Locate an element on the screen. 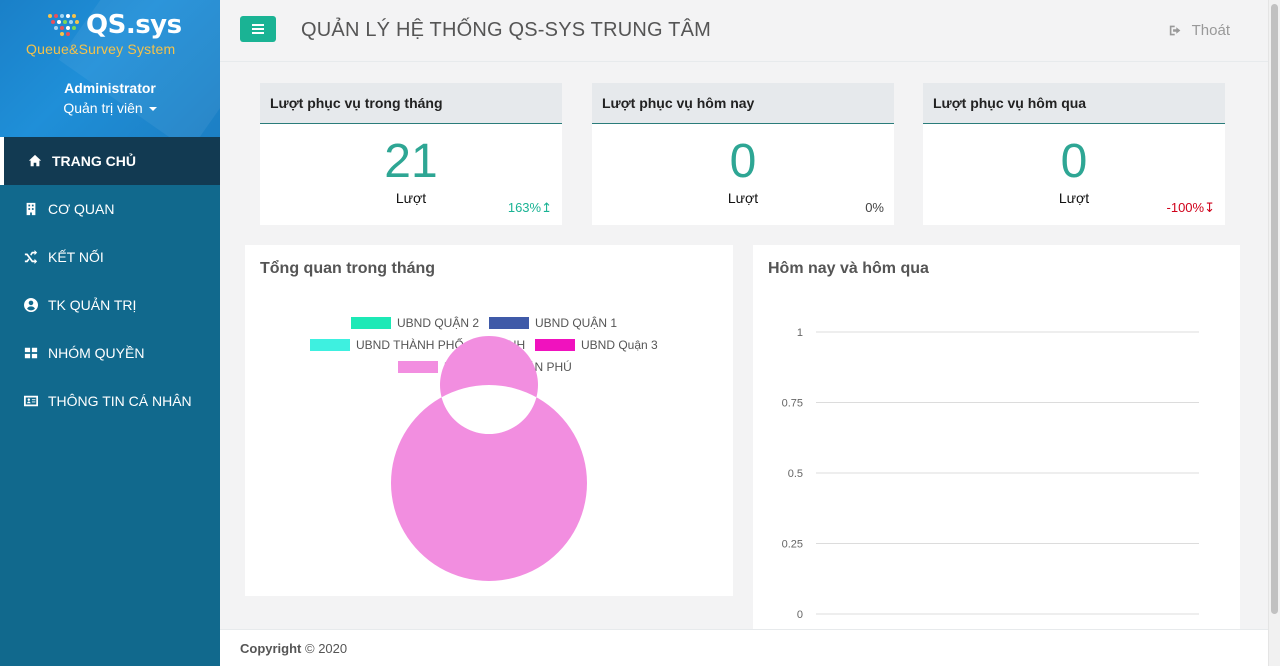  stat-card-yesterday: Lượt phục vụ hôm qua 0 Lượt -100%↧ is located at coordinates (1074, 154).